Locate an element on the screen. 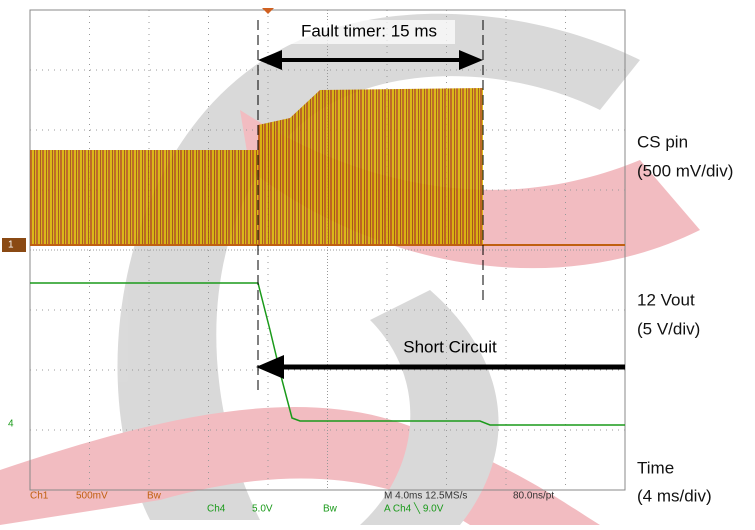  short-circuit-label: Short Circuit is located at coordinates (450, 346).